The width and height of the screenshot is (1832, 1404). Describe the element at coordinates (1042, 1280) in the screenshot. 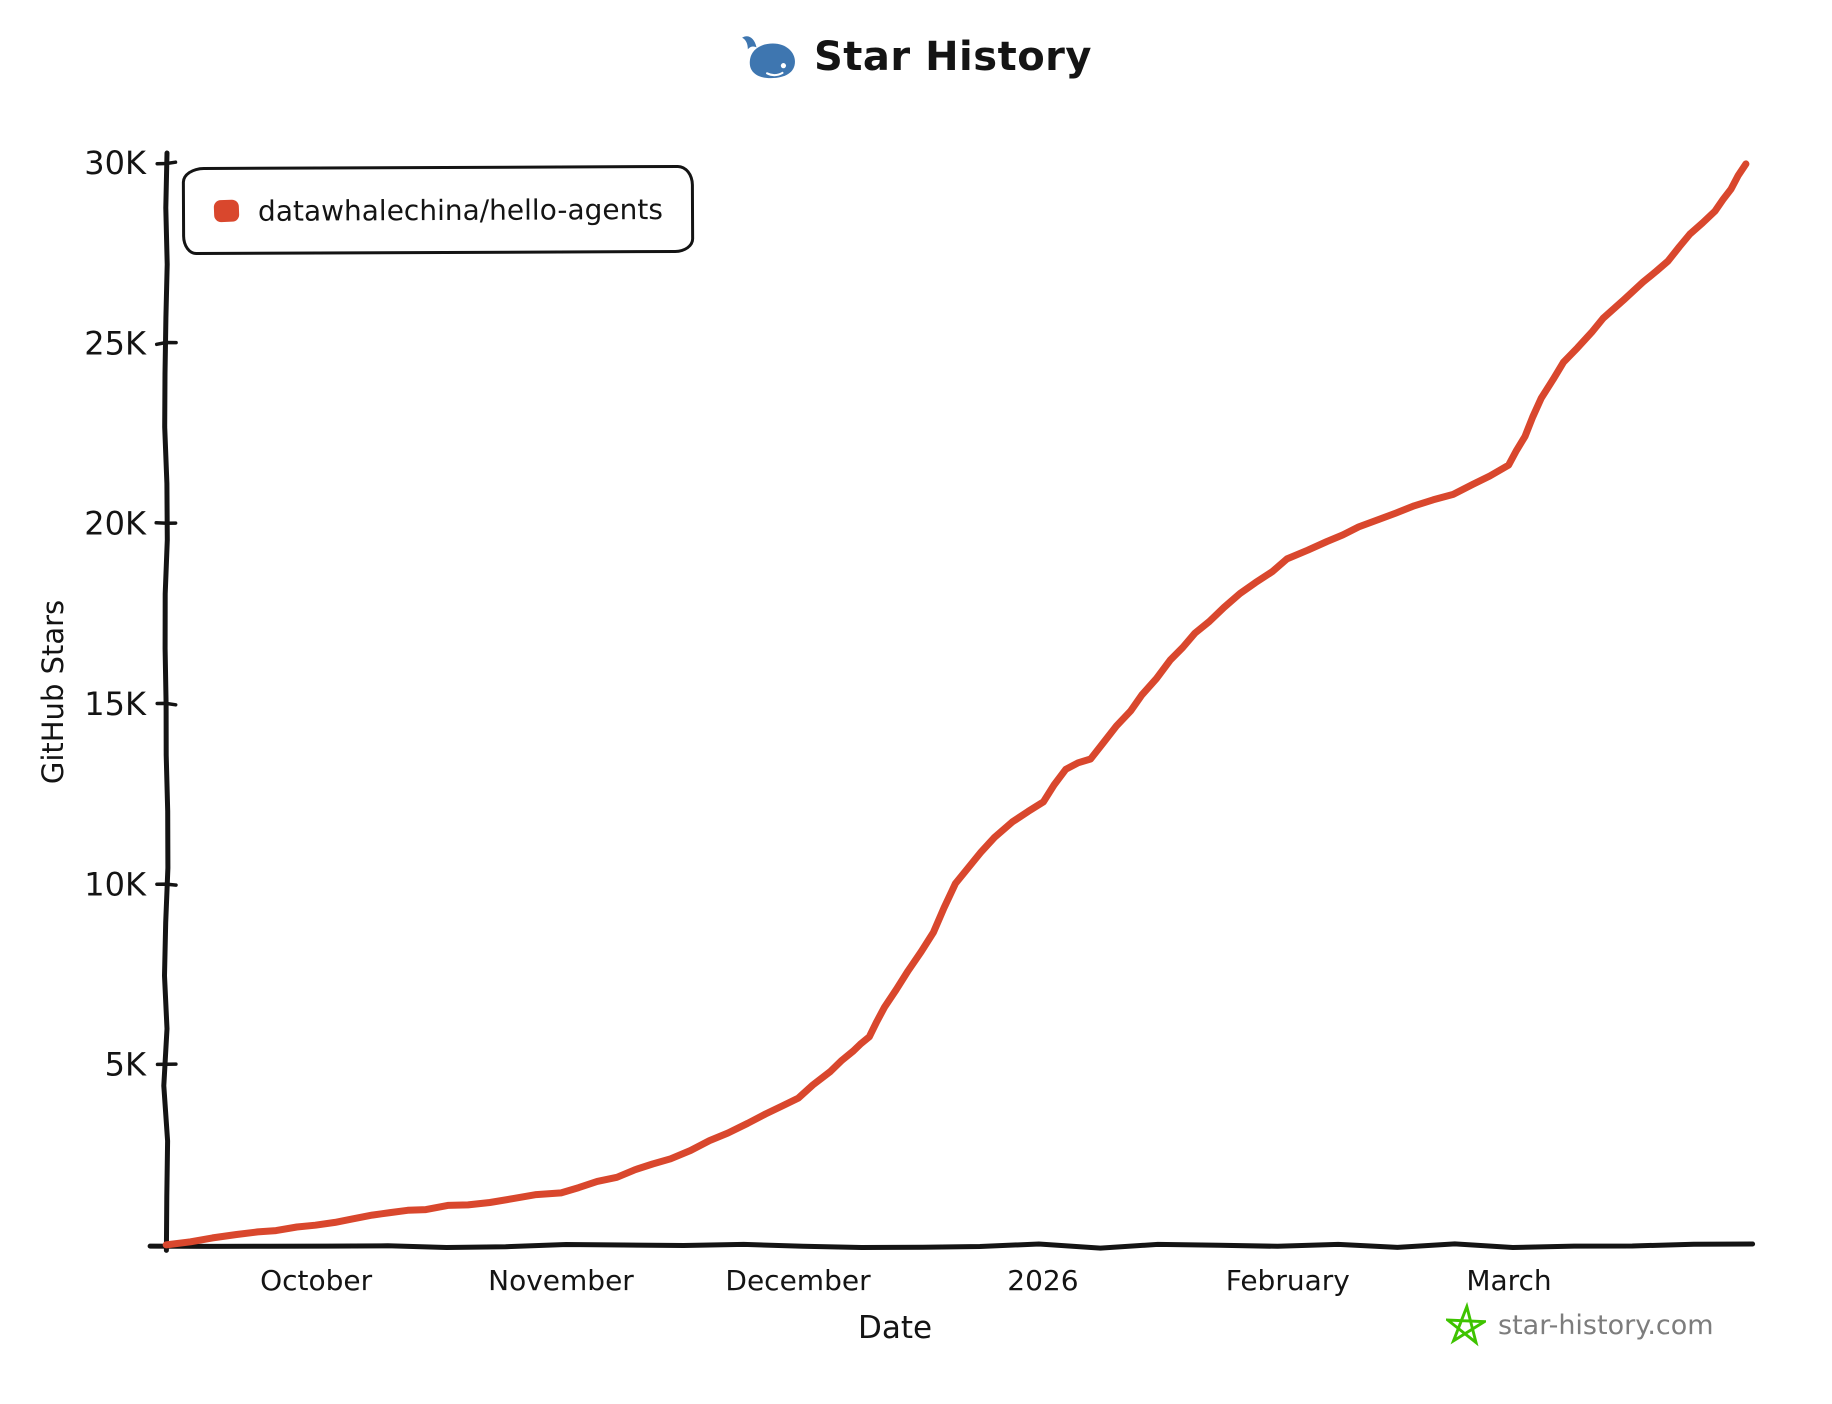

I see `x-tick-label: 2026` at that location.